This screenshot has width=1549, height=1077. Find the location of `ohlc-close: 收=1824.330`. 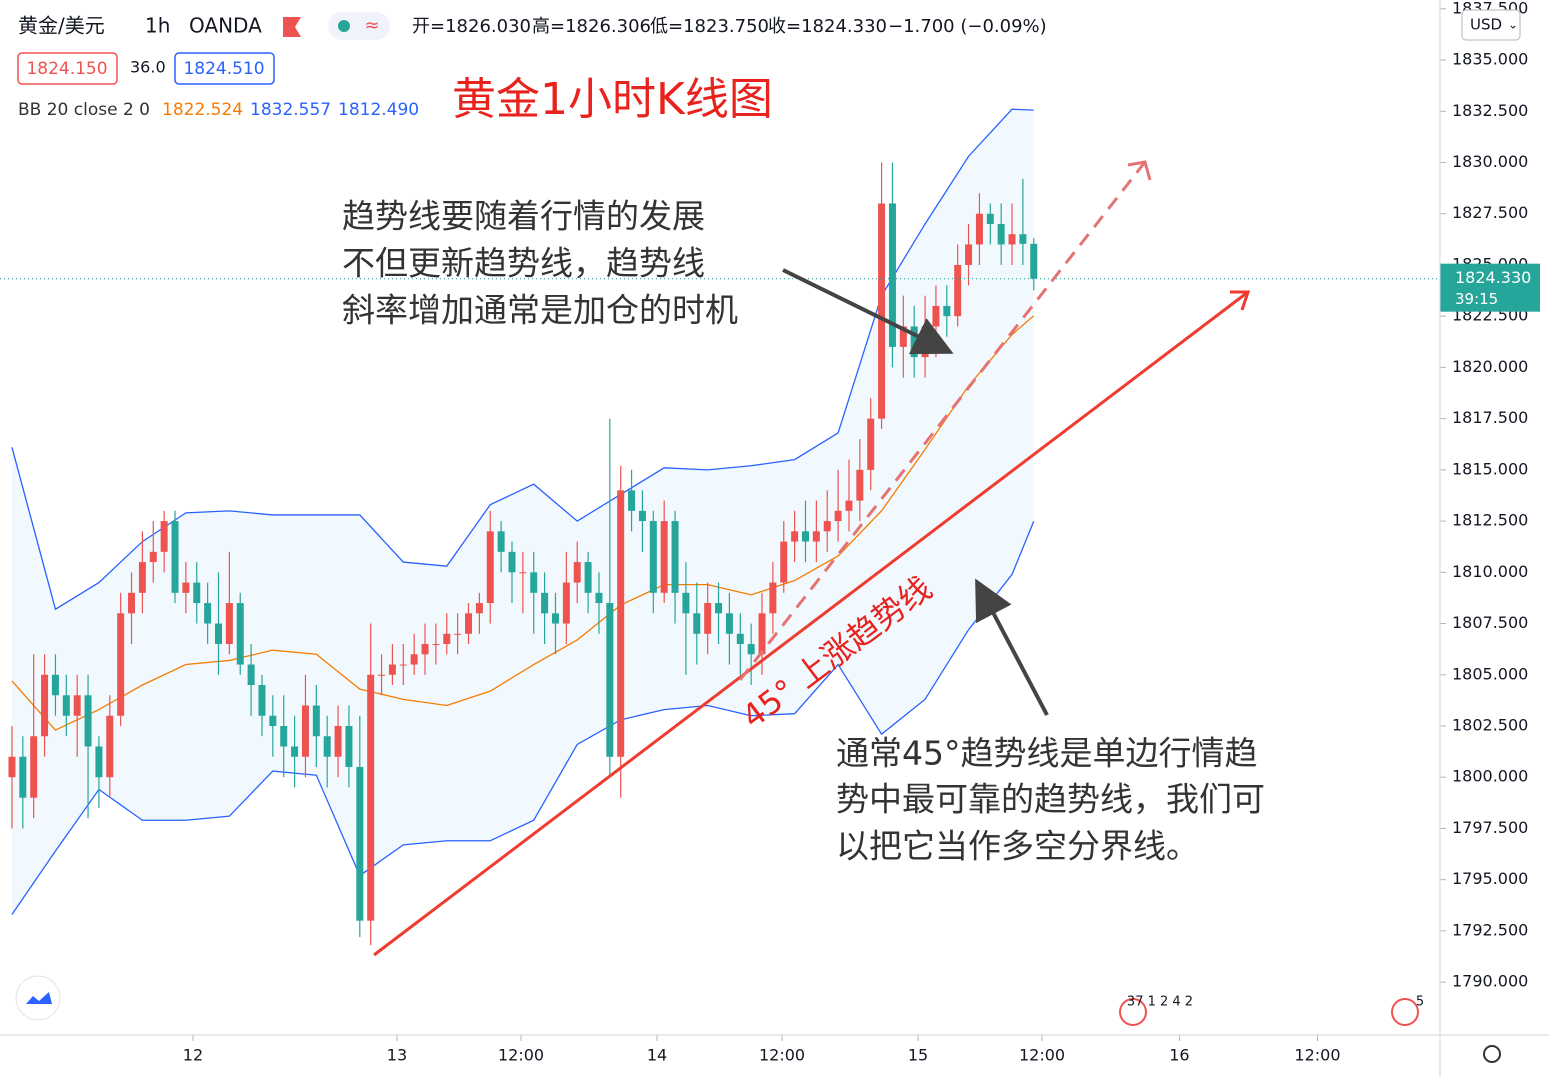

ohlc-close: 收=1824.330 is located at coordinates (827, 26).